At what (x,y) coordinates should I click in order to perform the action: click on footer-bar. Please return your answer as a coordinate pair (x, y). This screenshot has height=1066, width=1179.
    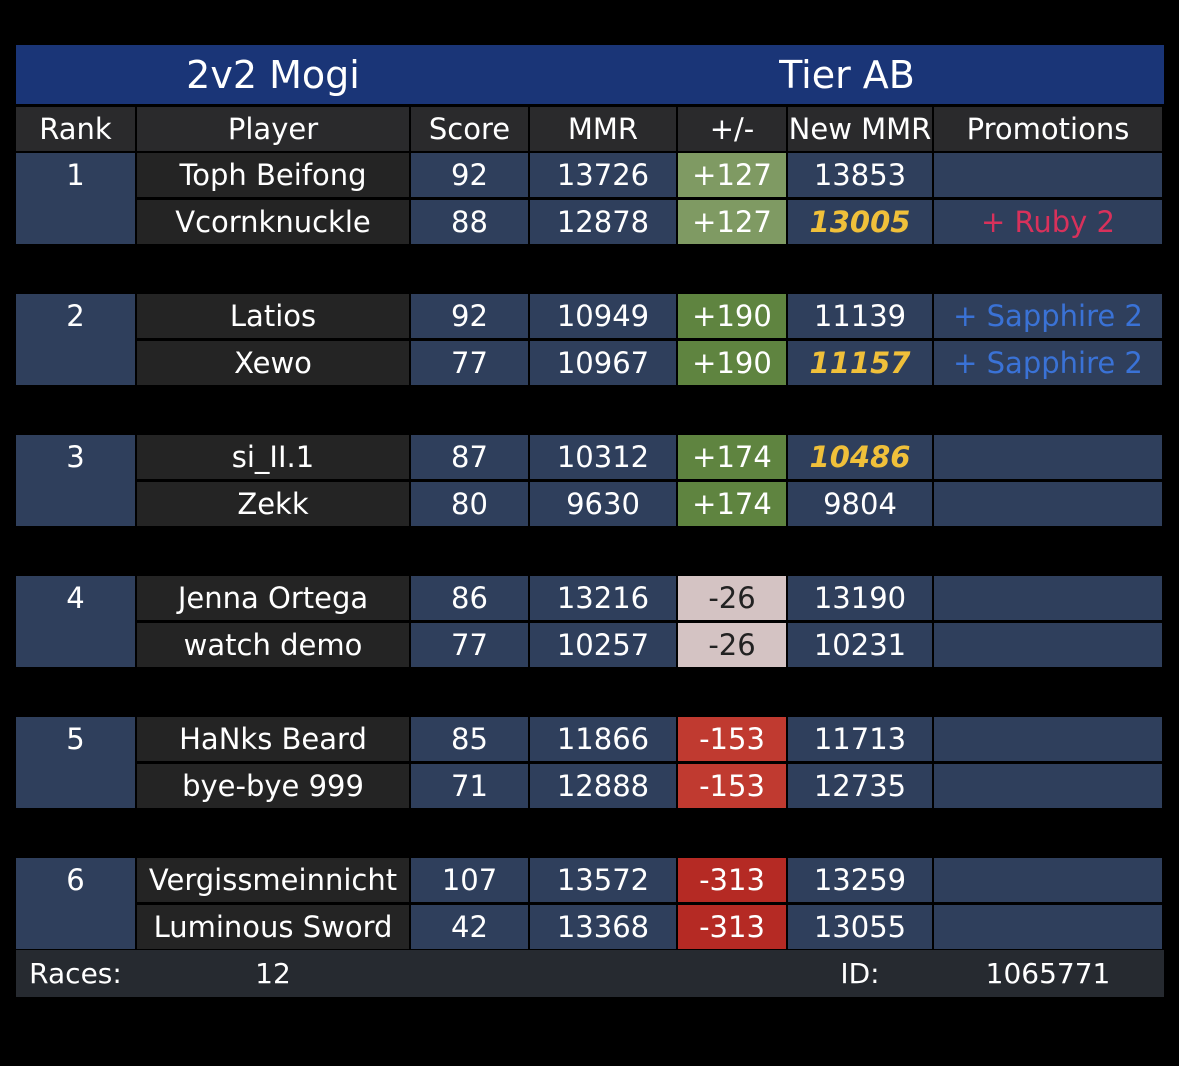
    Looking at the image, I should click on (590, 973).